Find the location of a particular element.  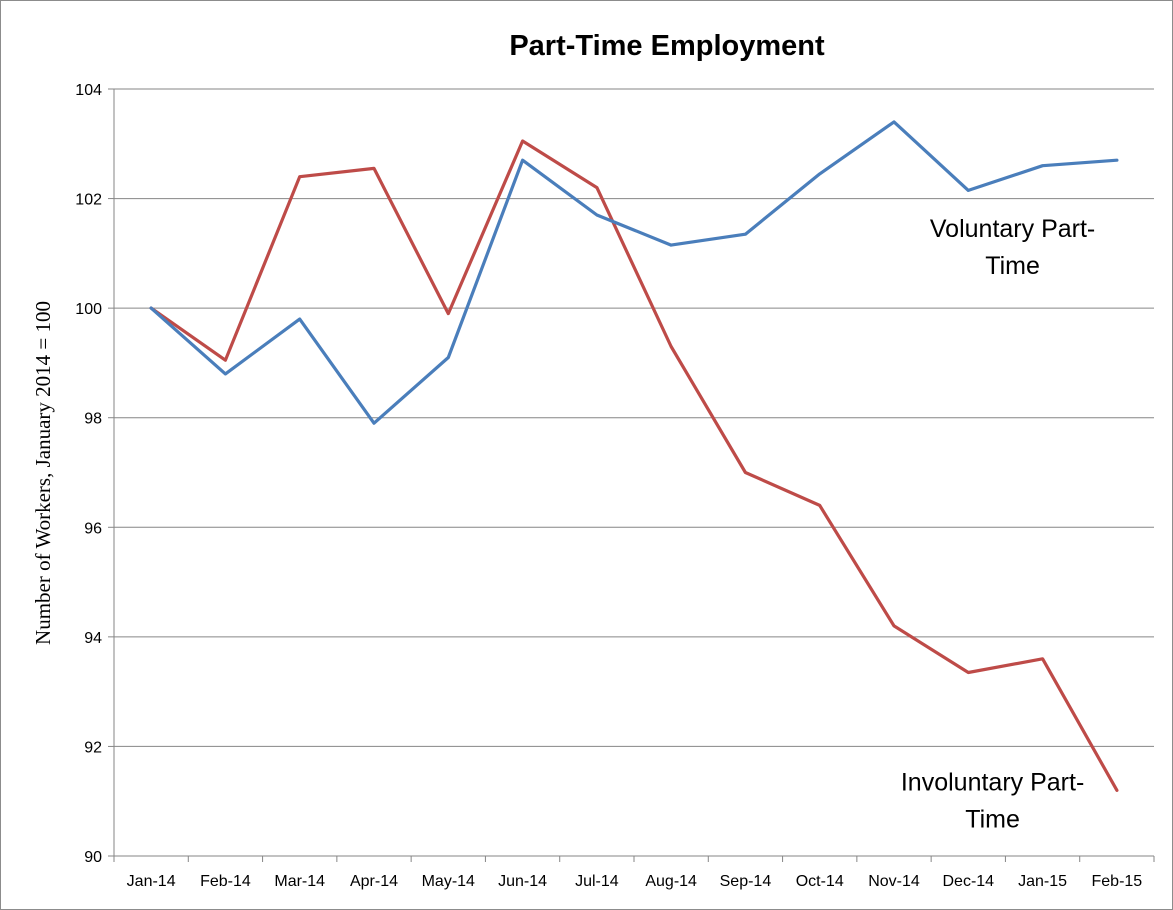

series-annotations: Voluntary Part- Time Involuntary Part- Time is located at coordinates (998, 524).